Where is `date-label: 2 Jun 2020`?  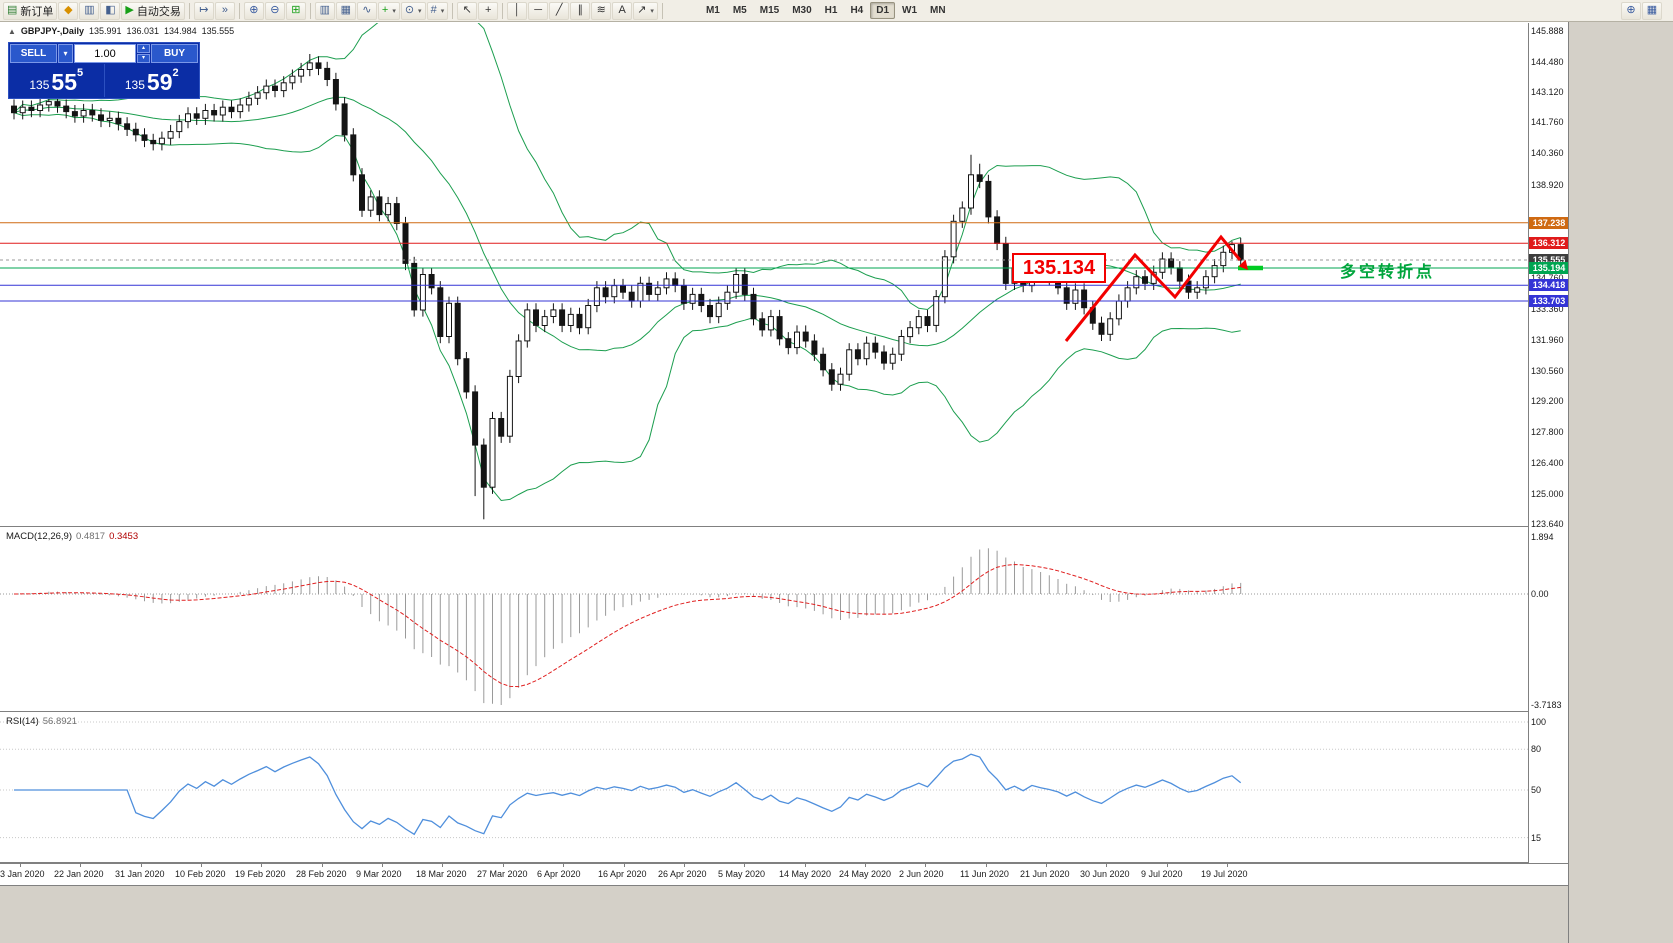 date-label: 2 Jun 2020 is located at coordinates (921, 874).